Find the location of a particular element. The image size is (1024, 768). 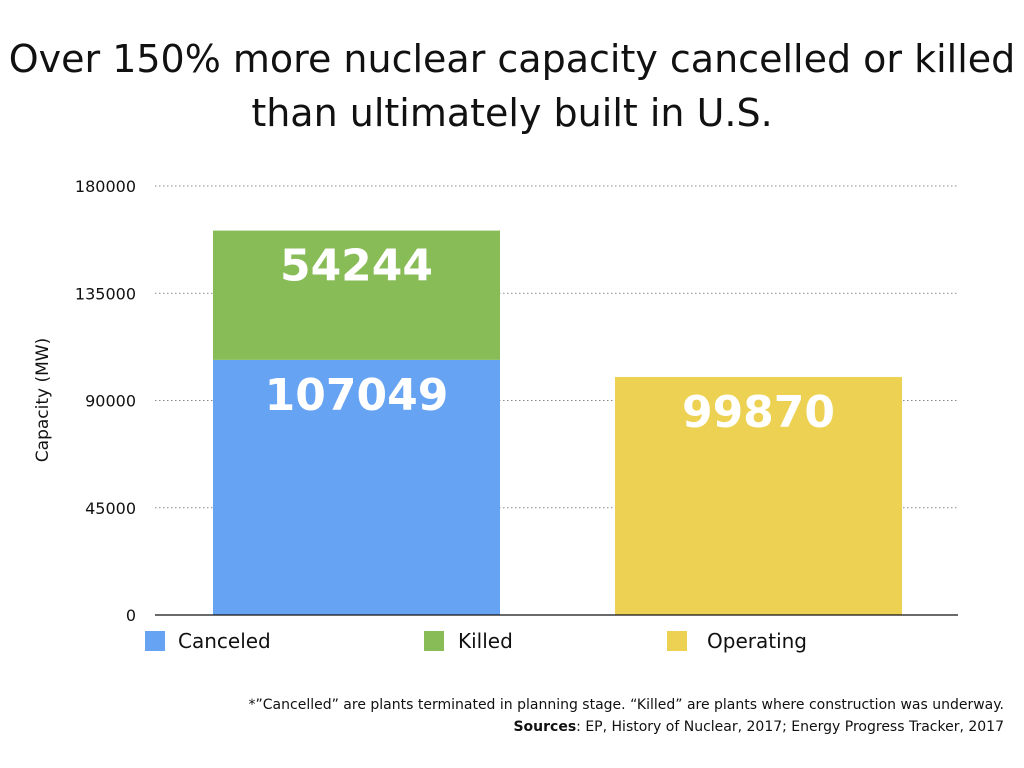

bar-segment-operating is located at coordinates (758, 495).